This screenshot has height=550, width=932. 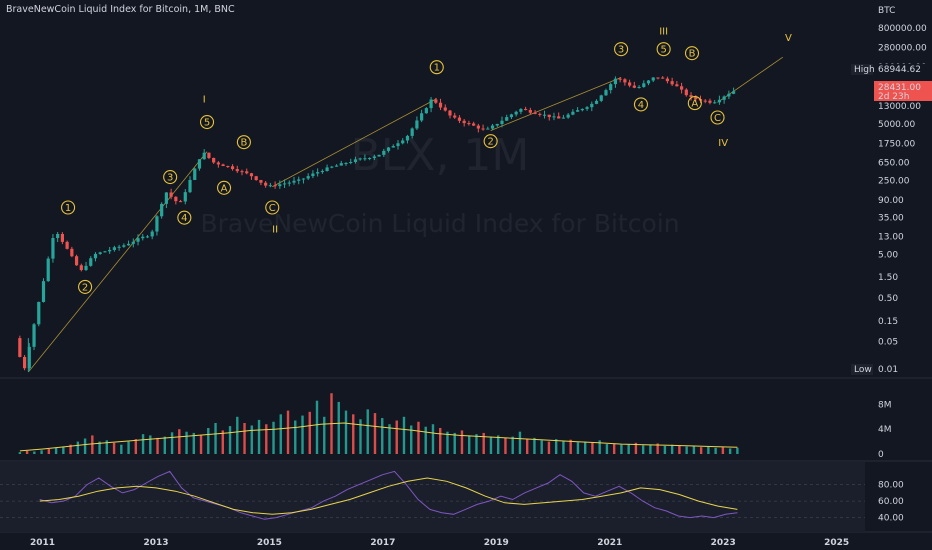 What do you see at coordinates (432, 497) in the screenshot?
I see `rsi-background` at bounding box center [432, 497].